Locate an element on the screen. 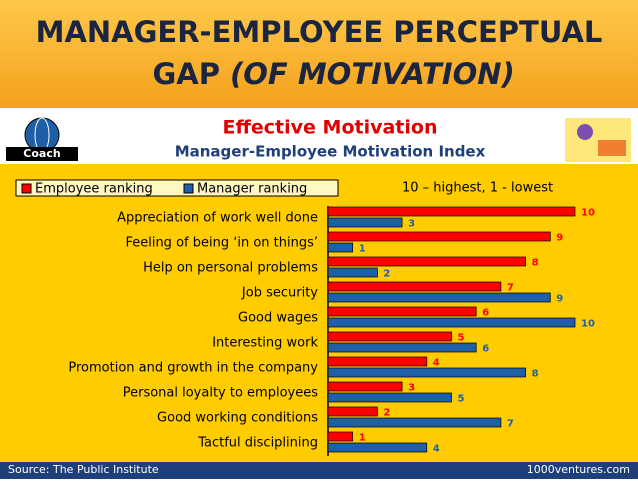 The height and width of the screenshot is (483, 638). legend is located at coordinates (177, 188).